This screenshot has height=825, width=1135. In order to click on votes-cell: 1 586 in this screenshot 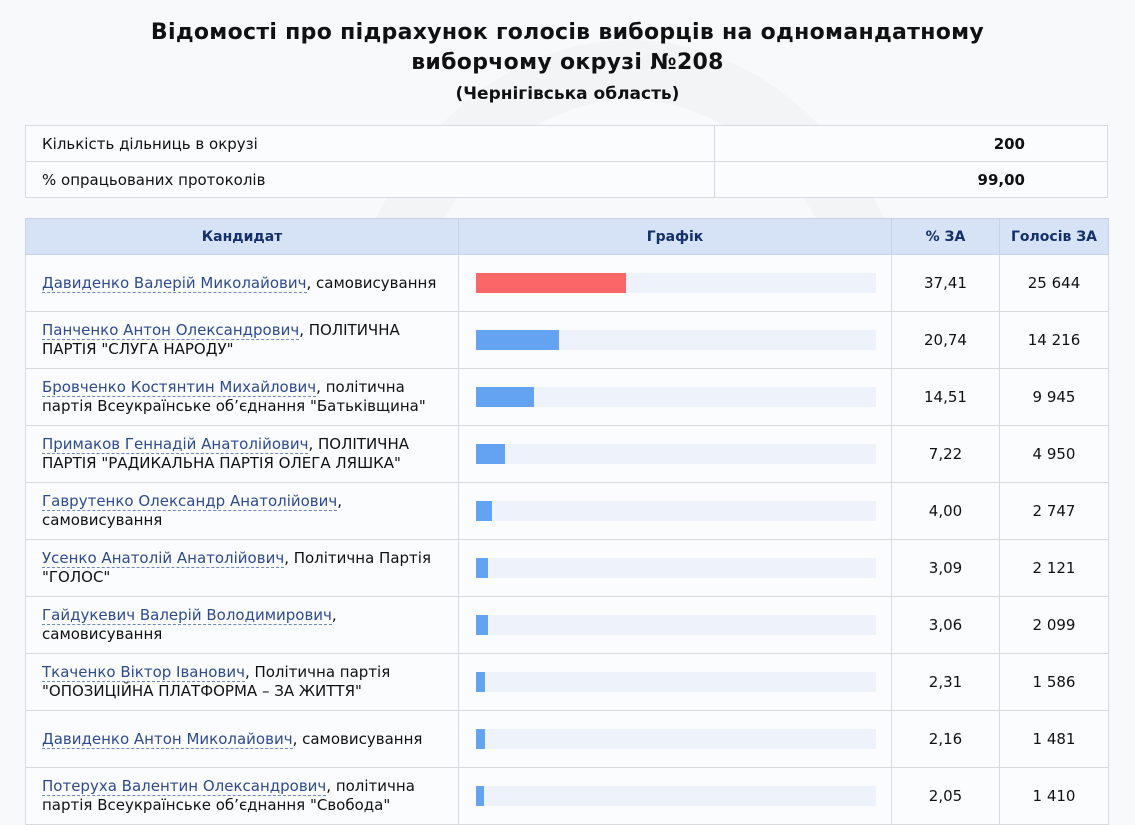, I will do `click(1054, 682)`.